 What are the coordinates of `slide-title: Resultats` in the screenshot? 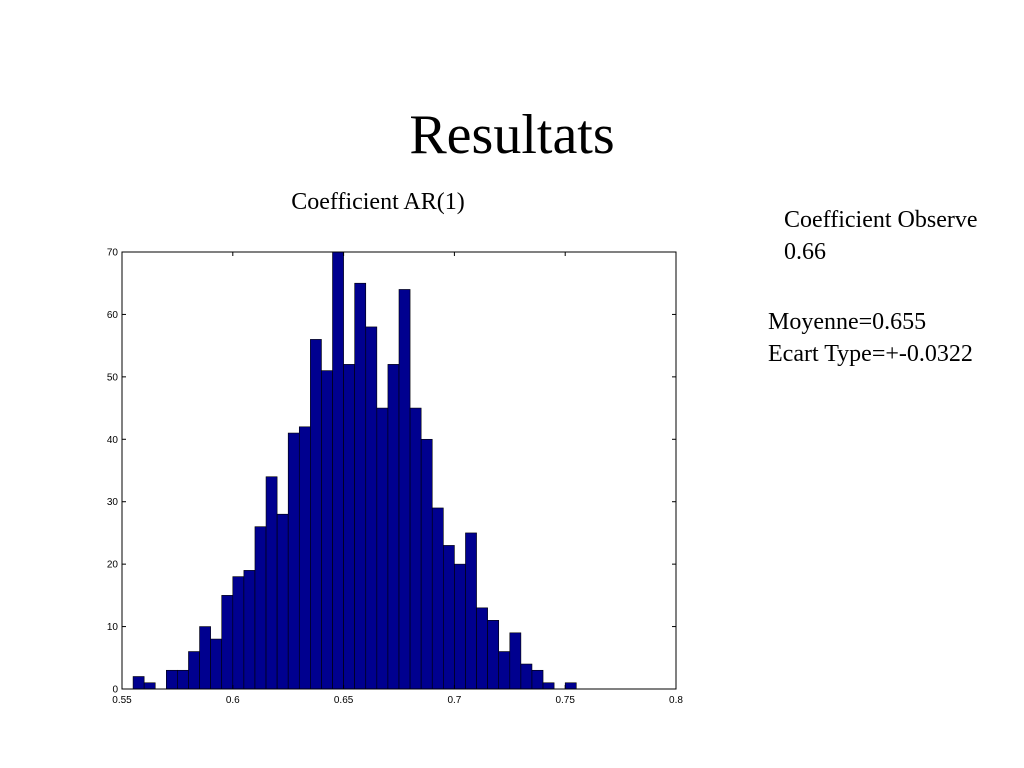 It's located at (512, 135).